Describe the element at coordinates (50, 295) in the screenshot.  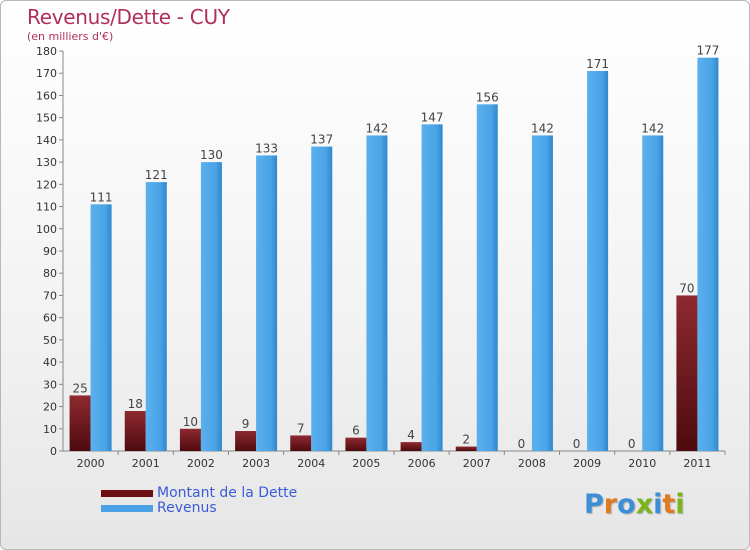
I see `y-tick-label: 70` at that location.